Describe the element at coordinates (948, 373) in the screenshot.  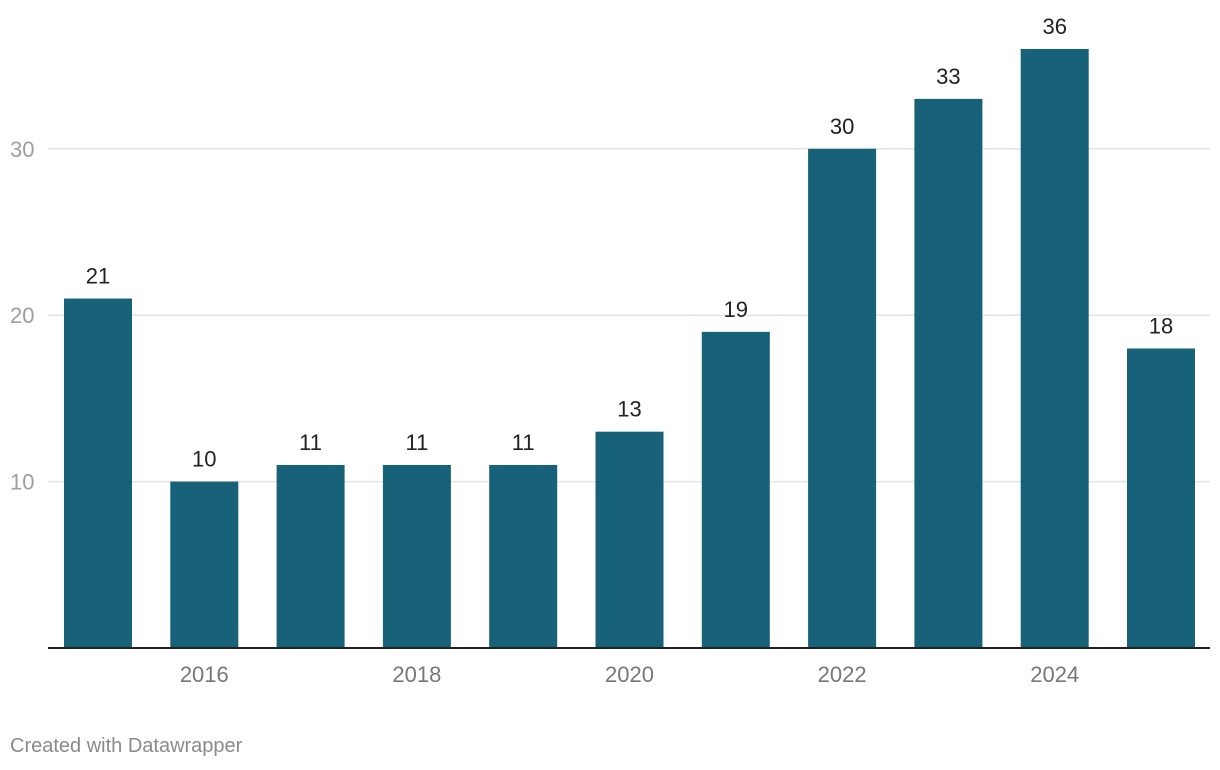
I see `bar-2023` at that location.